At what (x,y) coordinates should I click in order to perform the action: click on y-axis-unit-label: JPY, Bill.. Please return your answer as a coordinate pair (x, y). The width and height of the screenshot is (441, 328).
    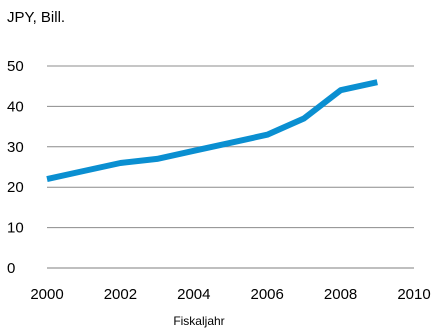
    Looking at the image, I should click on (36, 17).